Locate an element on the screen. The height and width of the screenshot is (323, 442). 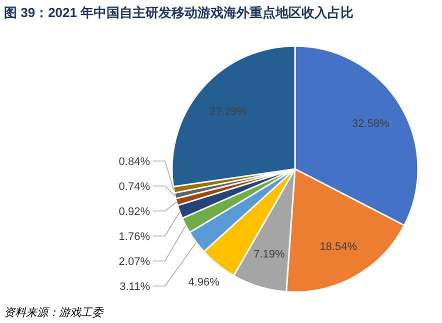
data-label: 0.92% is located at coordinates (134, 212).